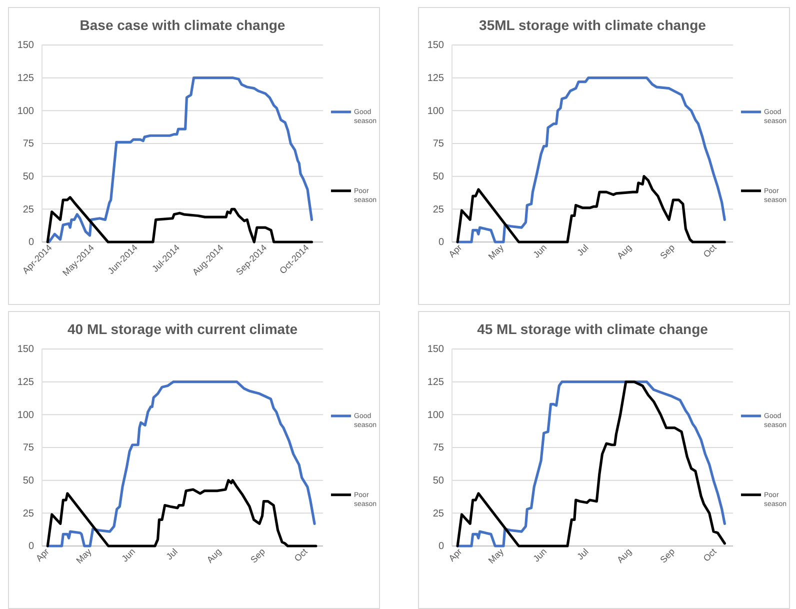 The width and height of the screenshot is (796, 609). Describe the element at coordinates (592, 25) in the screenshot. I see `chart-title: 35ML storage with climate change` at that location.